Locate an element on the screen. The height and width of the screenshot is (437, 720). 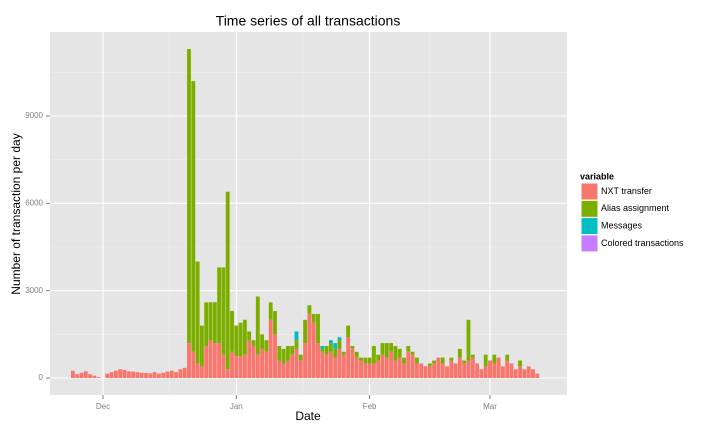
y-tick-label: 0 is located at coordinates (41, 377).